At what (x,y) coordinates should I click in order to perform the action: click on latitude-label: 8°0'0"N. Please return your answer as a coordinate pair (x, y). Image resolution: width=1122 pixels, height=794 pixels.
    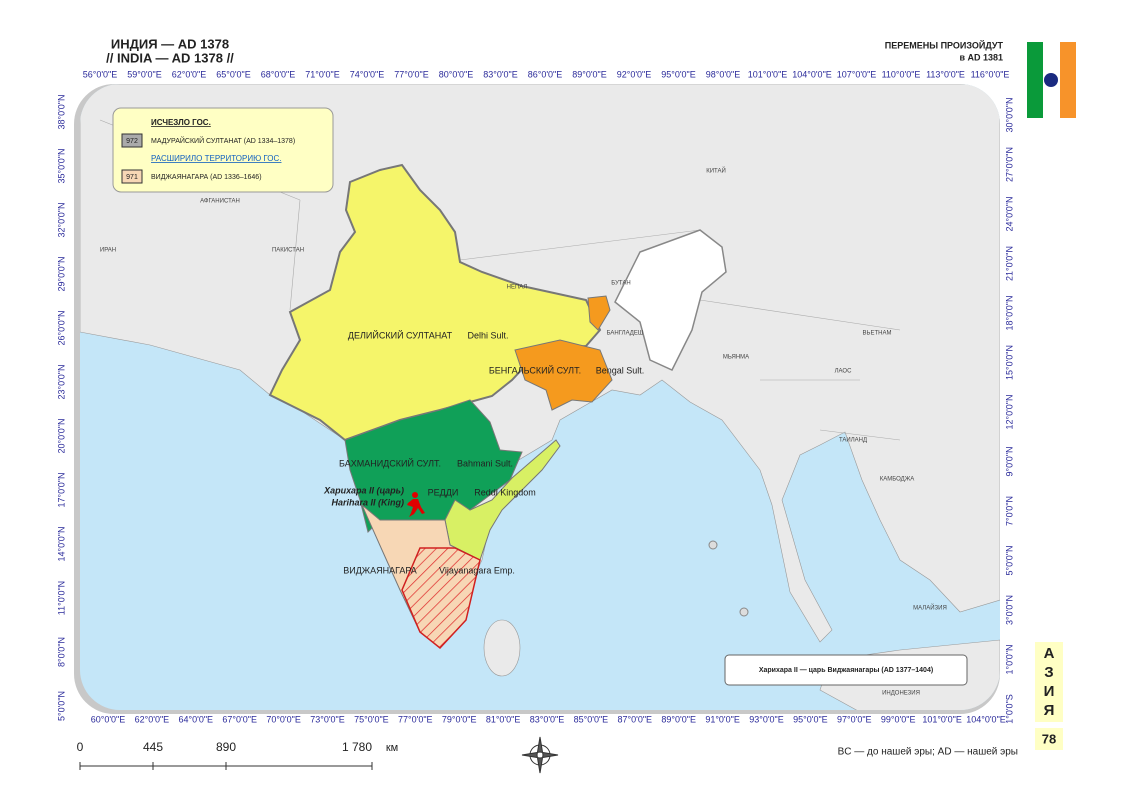
    Looking at the image, I should click on (61, 652).